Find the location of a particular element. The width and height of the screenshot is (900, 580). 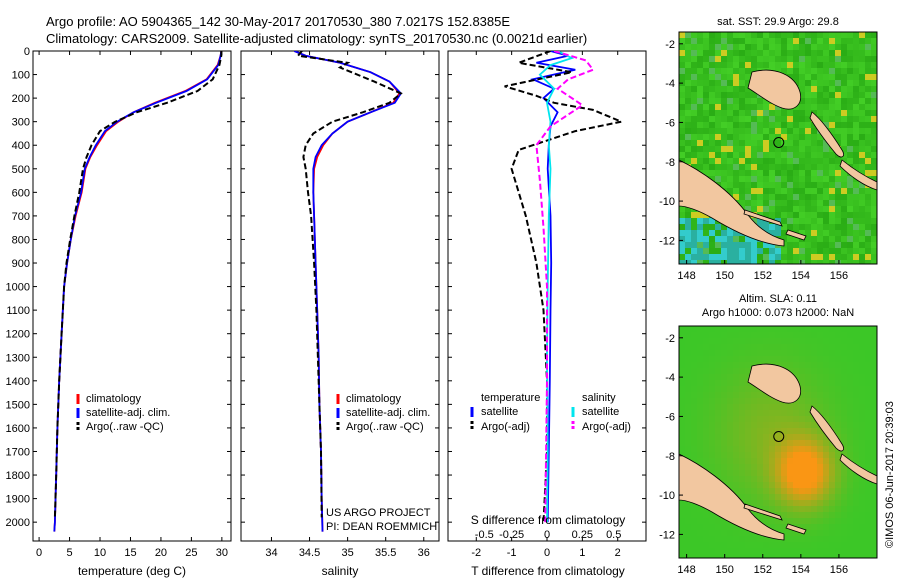

sst-land is located at coordinates (778, 158).